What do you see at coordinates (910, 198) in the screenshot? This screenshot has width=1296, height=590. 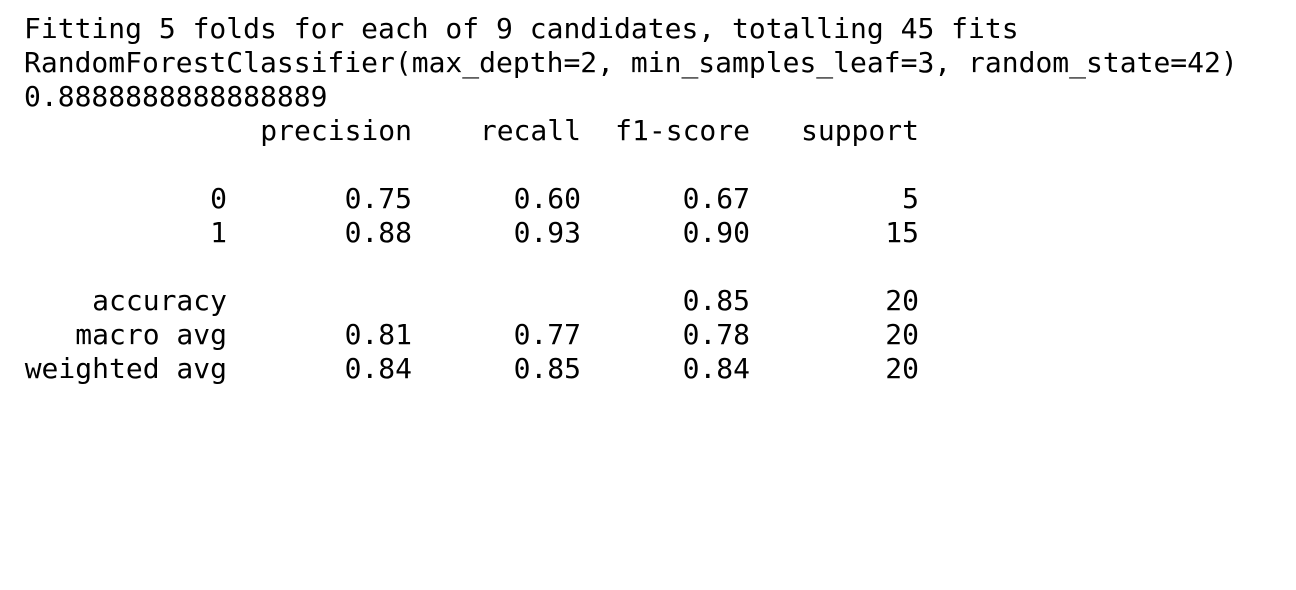 I see `support-value: 5` at bounding box center [910, 198].